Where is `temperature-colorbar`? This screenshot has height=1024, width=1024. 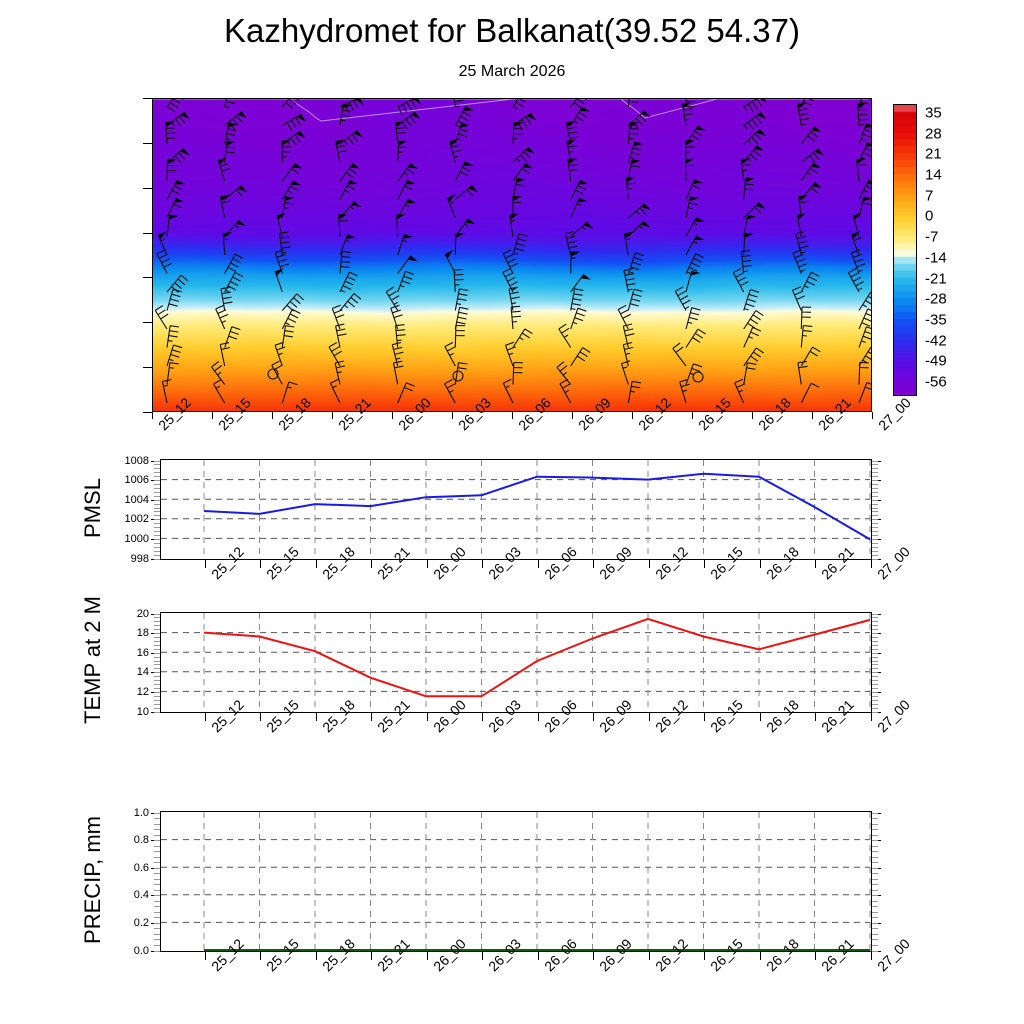 temperature-colorbar is located at coordinates (905, 250).